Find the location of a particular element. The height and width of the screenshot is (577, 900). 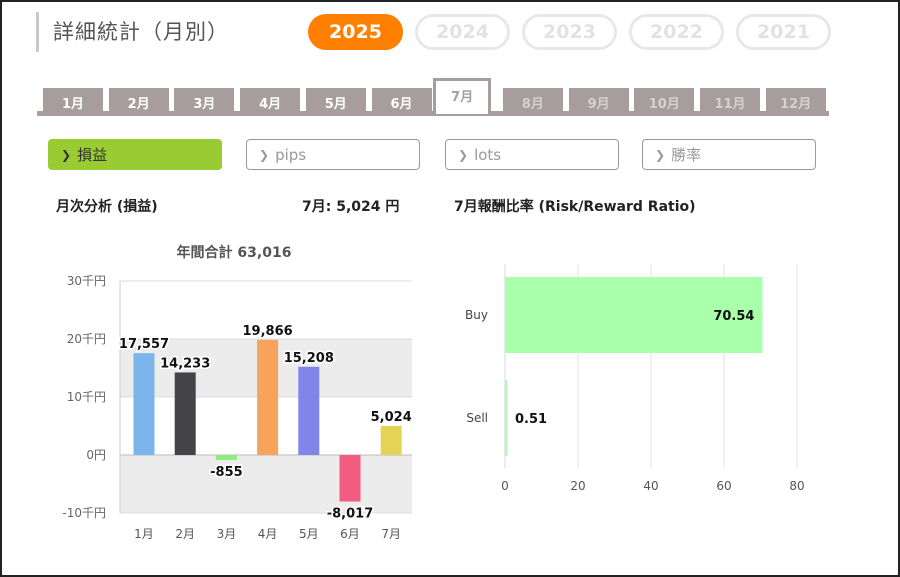

x-tick-label: 20 is located at coordinates (577, 486).